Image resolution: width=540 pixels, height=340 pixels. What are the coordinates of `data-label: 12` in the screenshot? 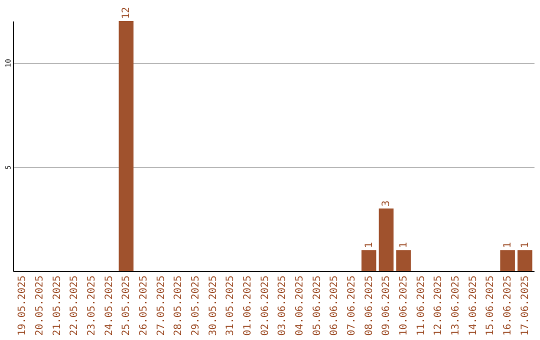 It's located at (126, 12).